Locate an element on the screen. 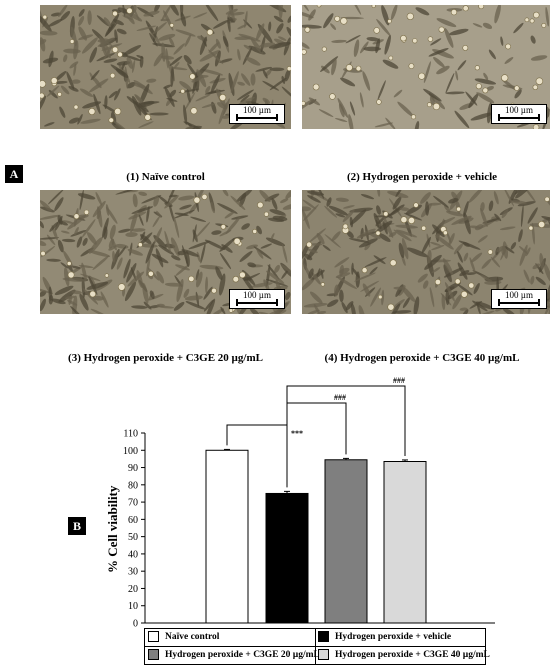  y-tick-label: 40 is located at coordinates (133, 554).